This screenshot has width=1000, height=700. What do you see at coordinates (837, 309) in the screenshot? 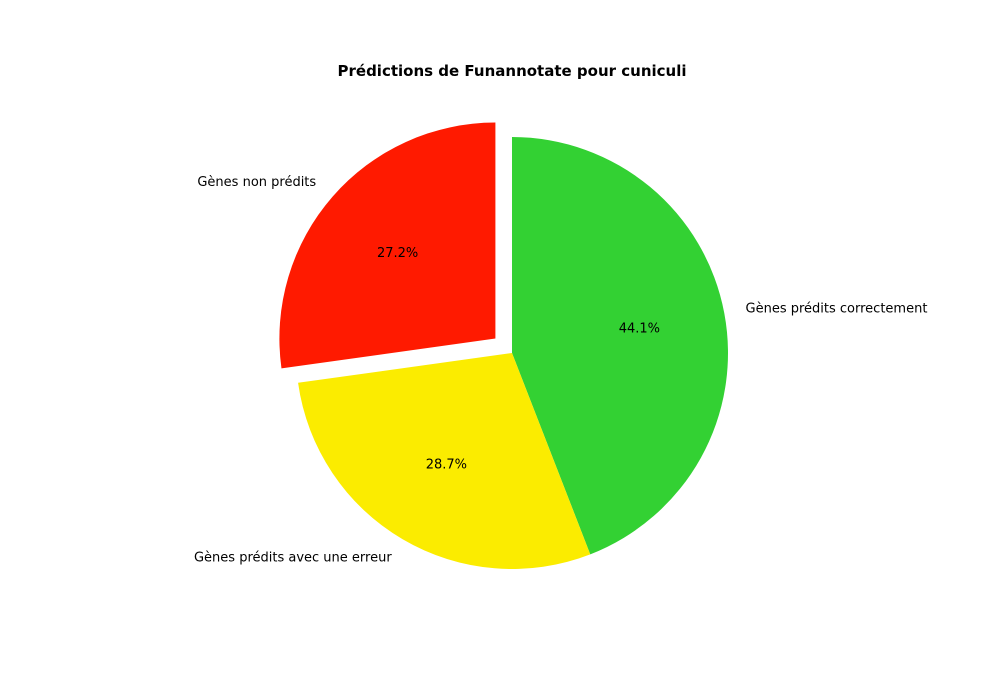
I see `slice-label-0: Gènes prédits correctement` at bounding box center [837, 309].